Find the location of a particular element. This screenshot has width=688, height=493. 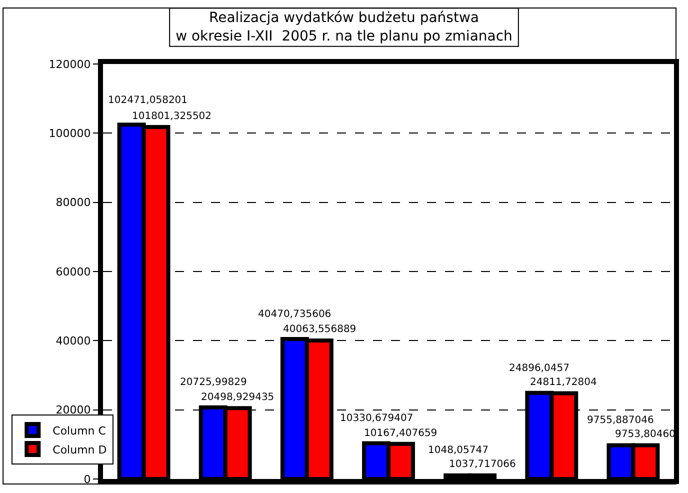

data-label: 10167,407659 is located at coordinates (401, 433).